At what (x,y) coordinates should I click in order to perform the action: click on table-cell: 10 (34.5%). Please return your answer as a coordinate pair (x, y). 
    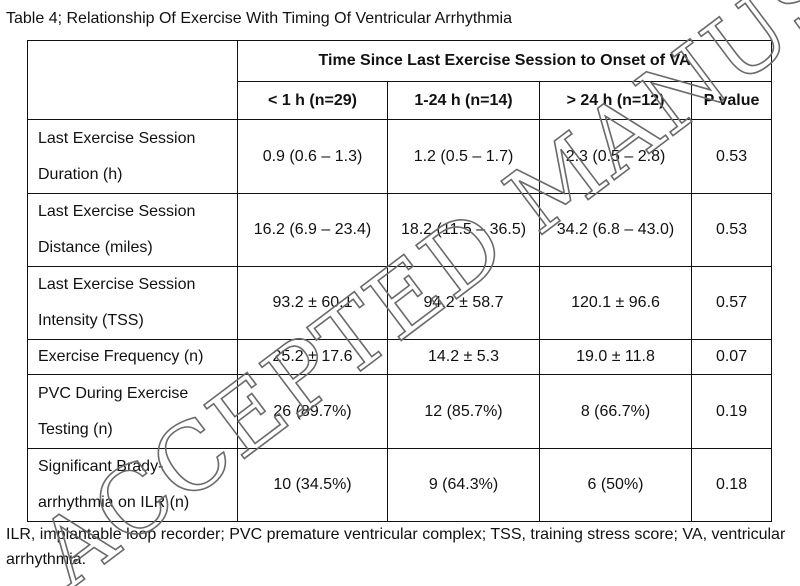
    Looking at the image, I should click on (312, 485).